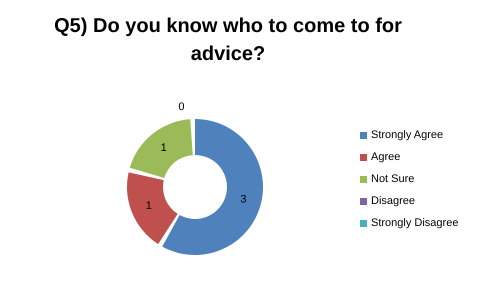  Describe the element at coordinates (414, 223) in the screenshot. I see `legend-label: Strongly Disagree` at that location.